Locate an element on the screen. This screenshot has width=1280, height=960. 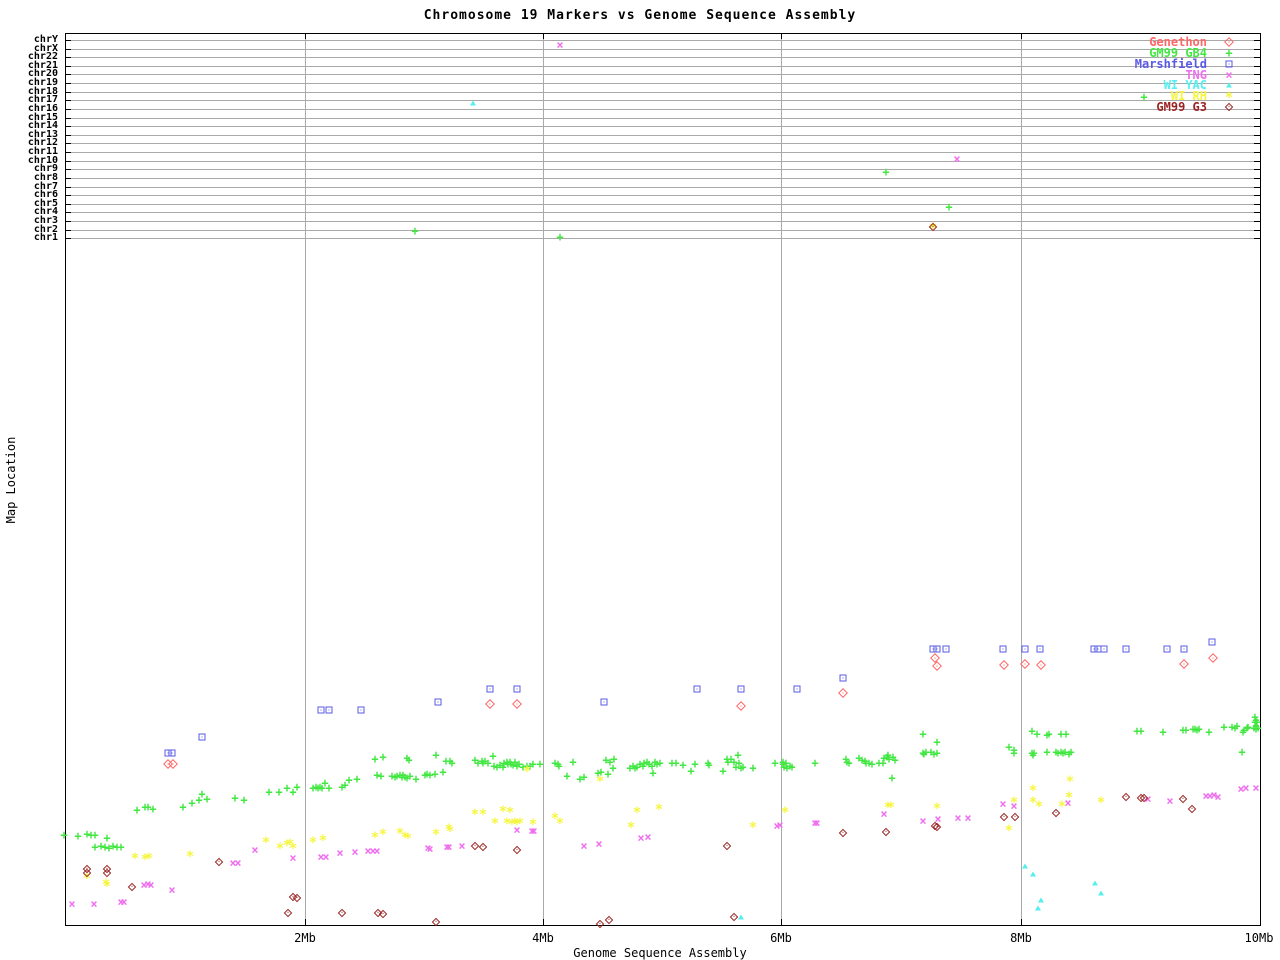
x-tick-mark-top is located at coordinates (543, 36).